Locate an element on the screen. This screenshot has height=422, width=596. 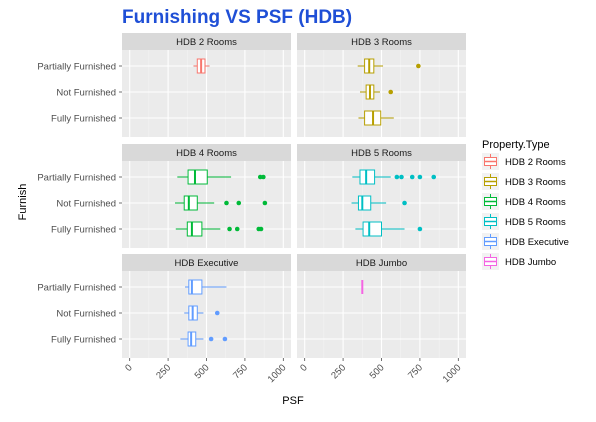
legend-item: HDB Executive is located at coordinates (525, 241).